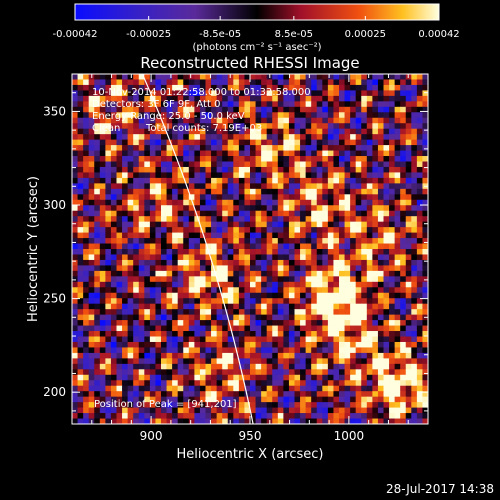 This screenshot has width=500, height=500. What do you see at coordinates (54, 111) in the screenshot?
I see `y-tick-label: 350` at bounding box center [54, 111].